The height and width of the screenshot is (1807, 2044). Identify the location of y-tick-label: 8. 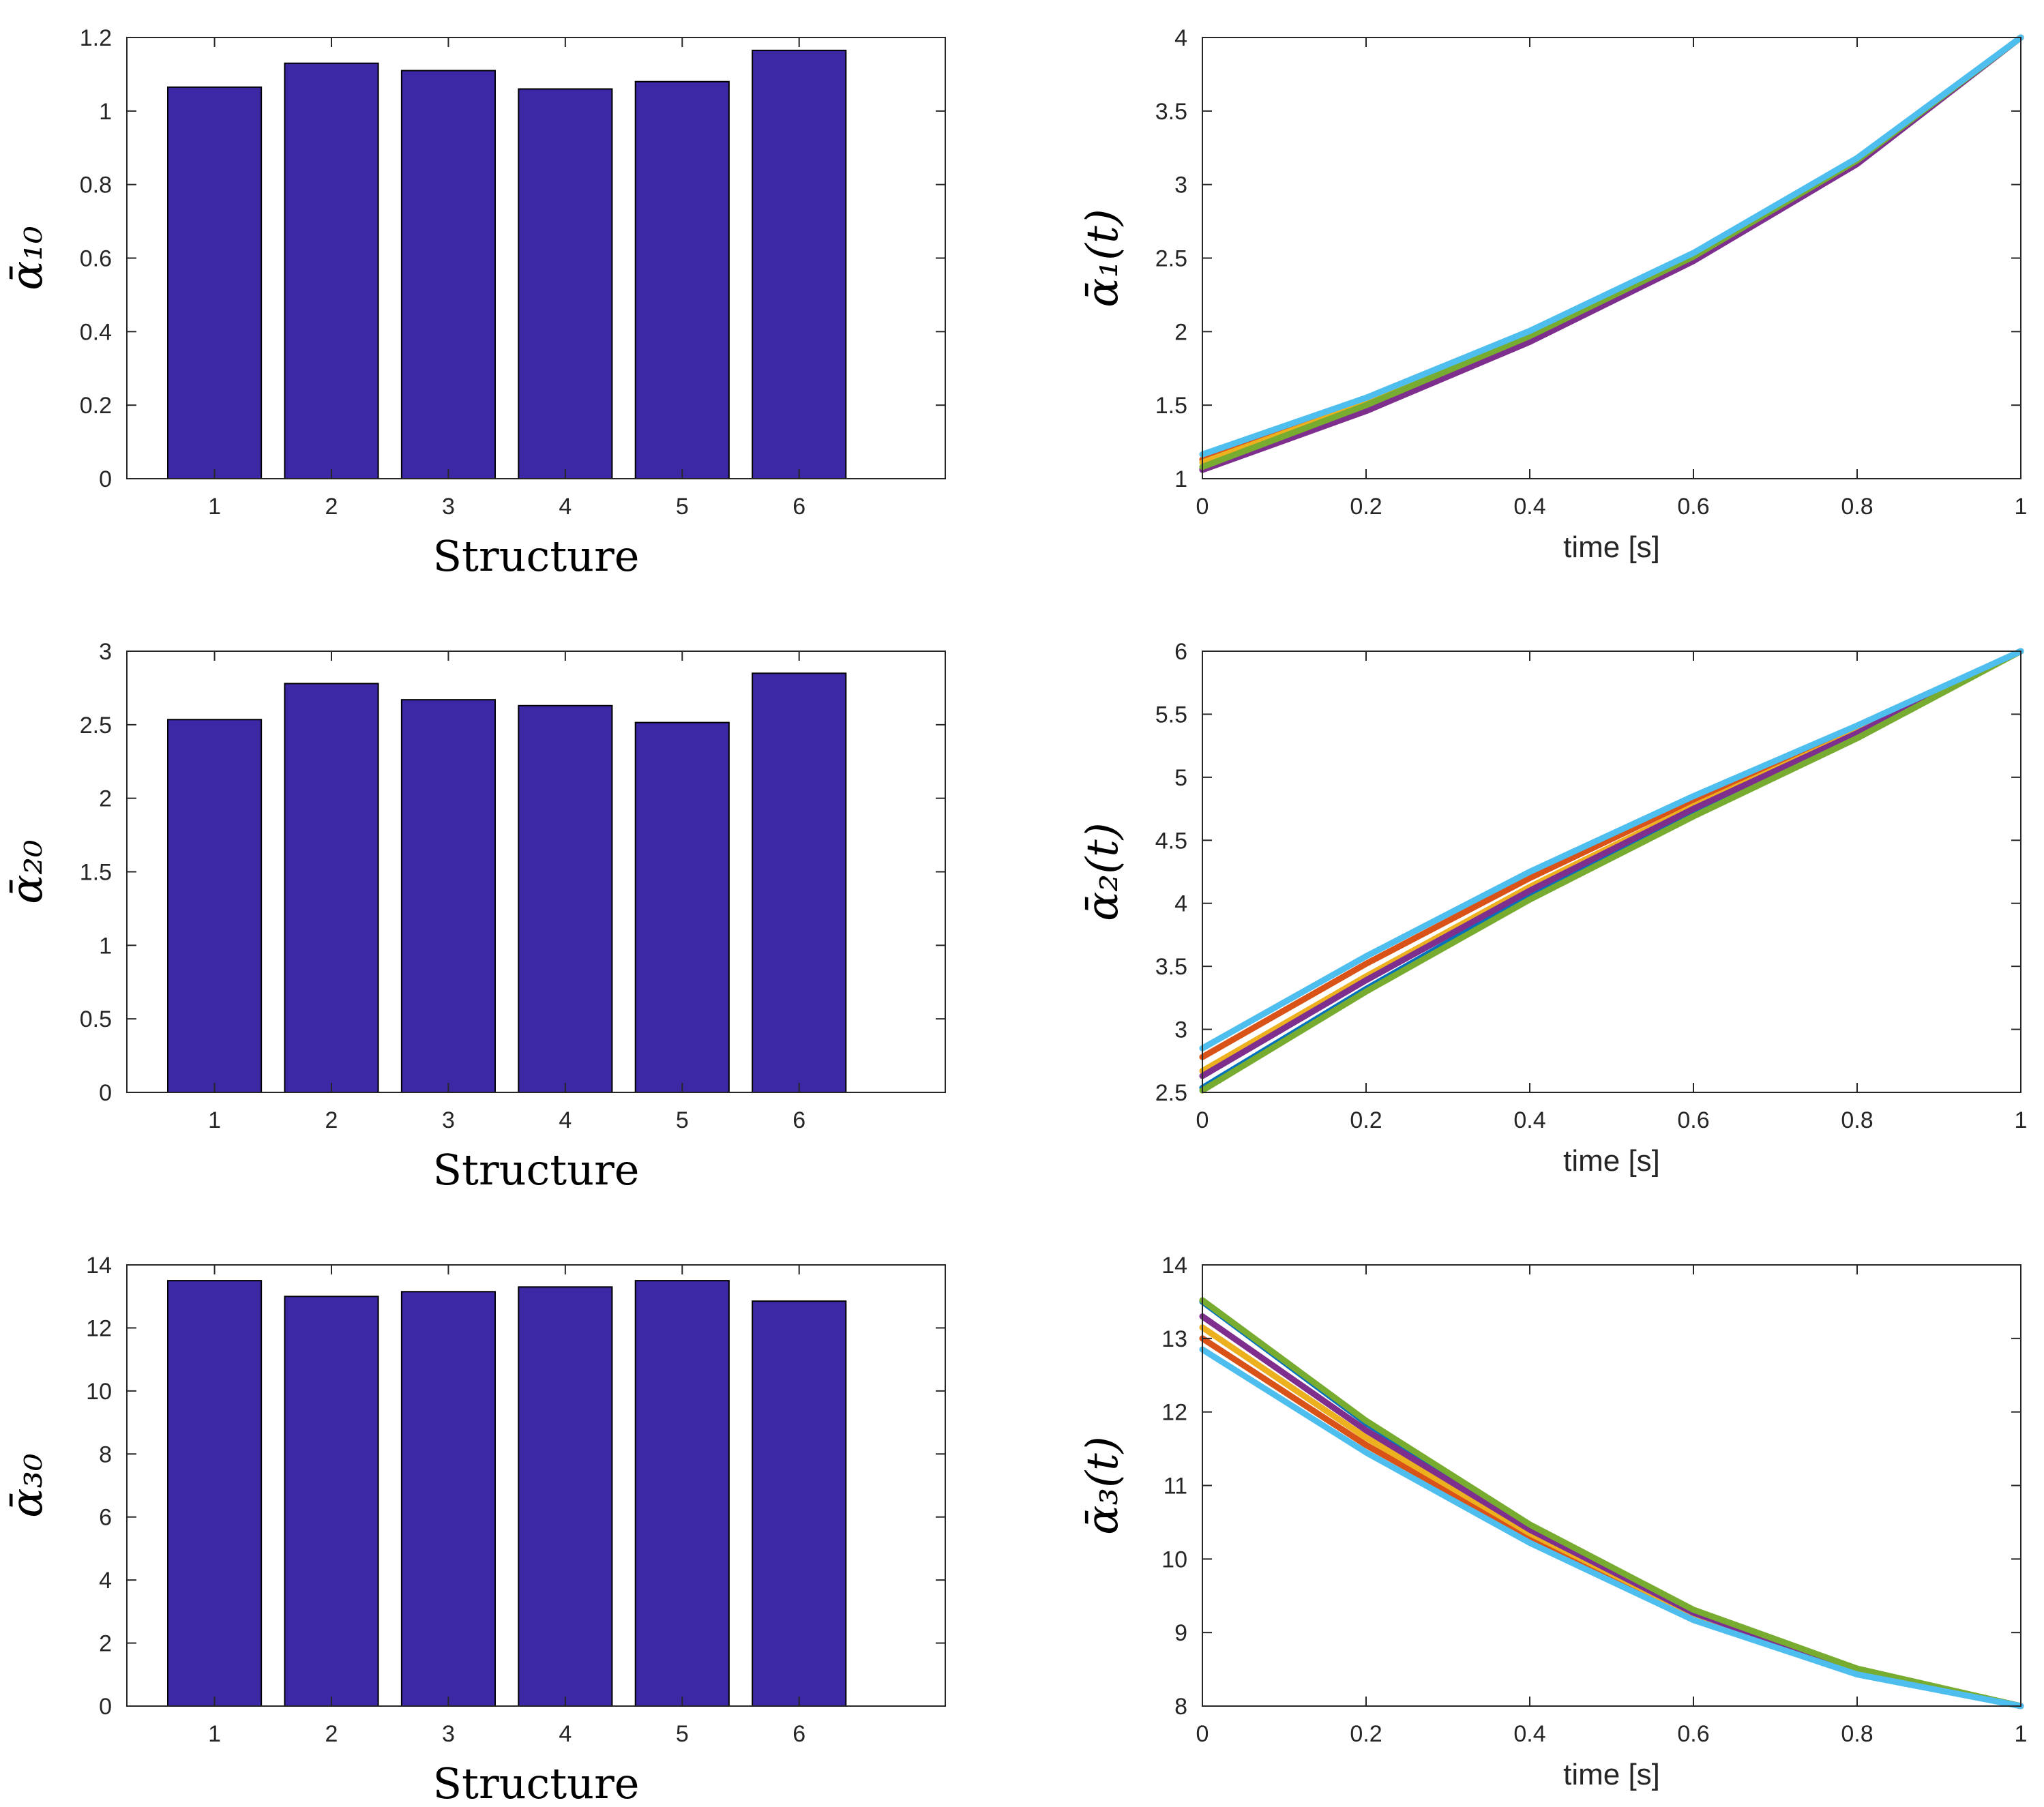
(105, 1455).